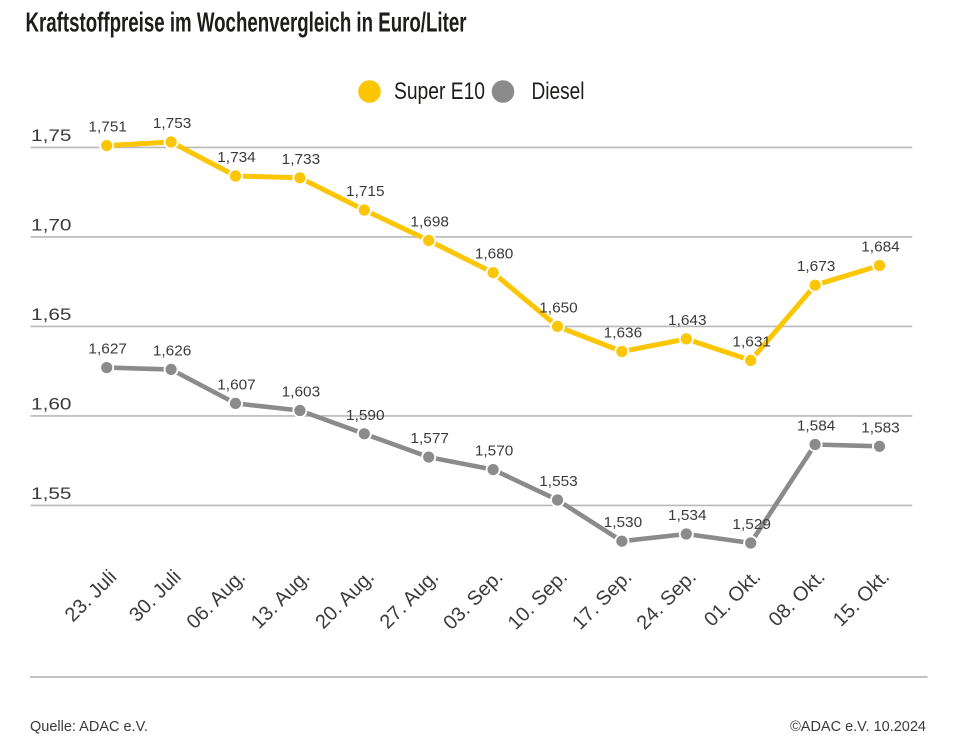  Describe the element at coordinates (880, 428) in the screenshot. I see `svg-text: 1,583` at that location.